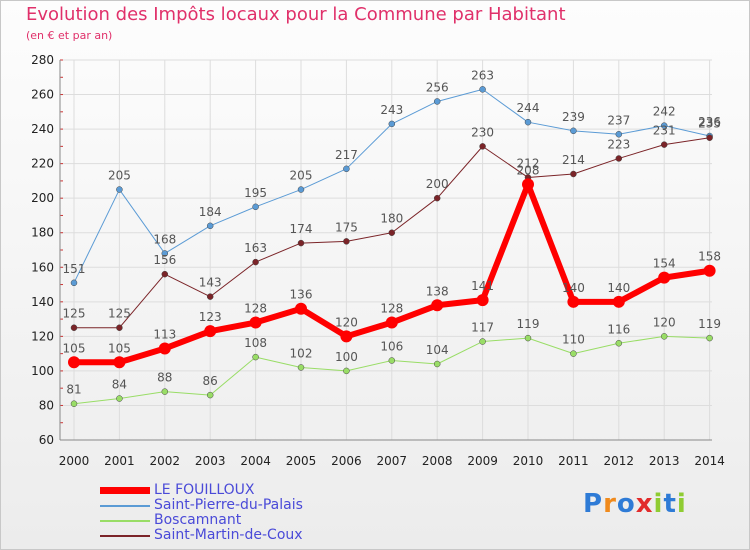 This screenshot has height=550, width=750. What do you see at coordinates (210, 317) in the screenshot?
I see `data-label: 123` at bounding box center [210, 317].